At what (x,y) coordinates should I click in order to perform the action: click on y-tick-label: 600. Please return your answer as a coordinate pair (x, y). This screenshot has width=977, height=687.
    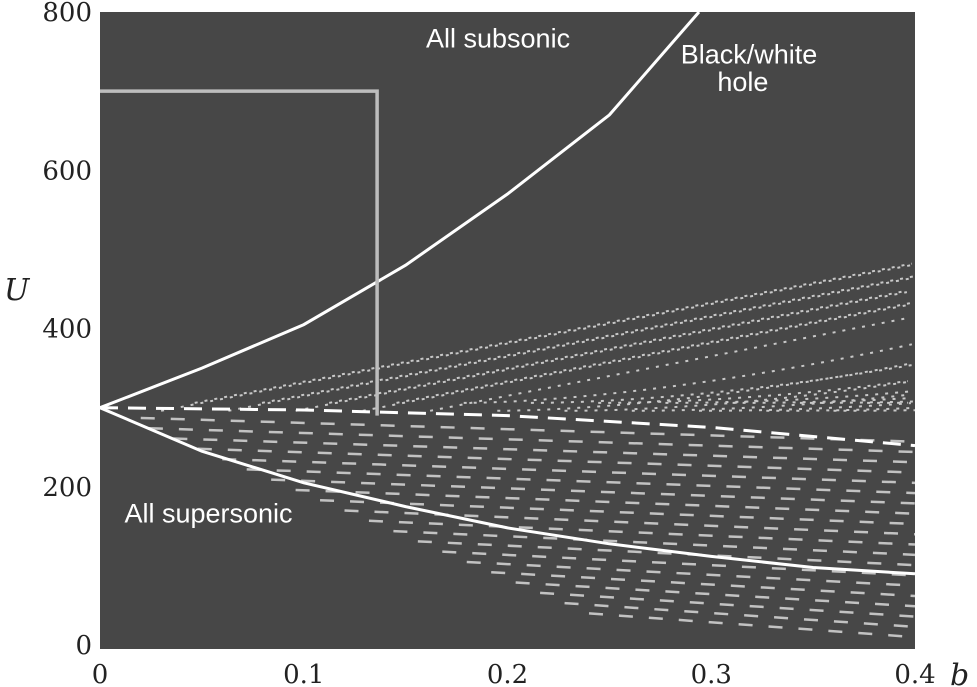
    Looking at the image, I should click on (67, 171).